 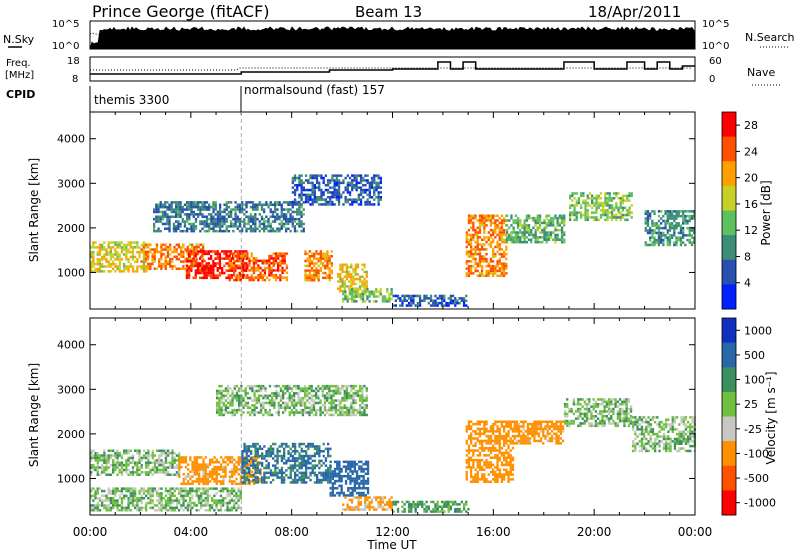 What do you see at coordinates (20, 94) in the screenshot?
I see `cpid-label: CPID` at bounding box center [20, 94].